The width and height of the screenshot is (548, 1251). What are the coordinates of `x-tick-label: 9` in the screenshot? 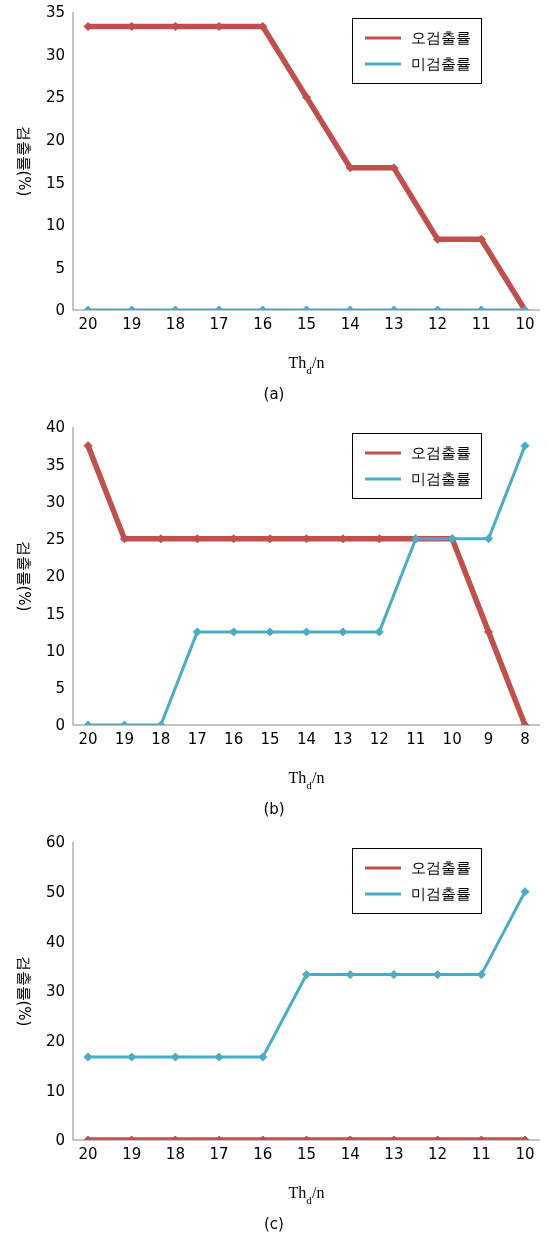 It's located at (488, 738).